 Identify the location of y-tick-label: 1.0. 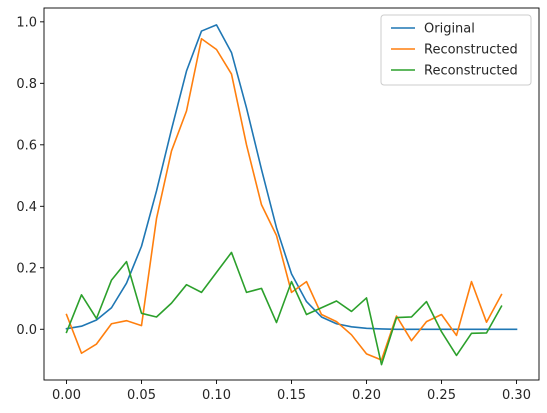
(26, 22).